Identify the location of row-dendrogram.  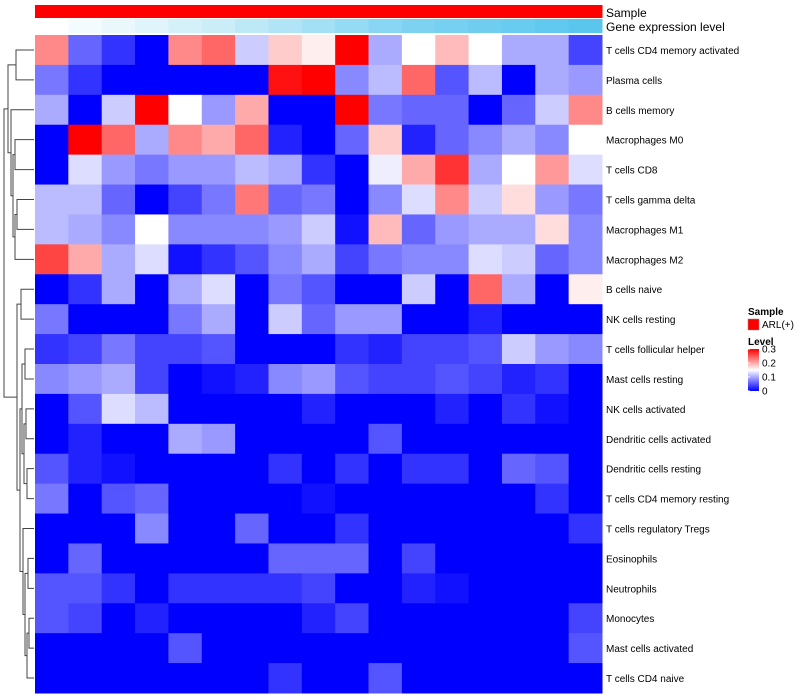
(18, 364).